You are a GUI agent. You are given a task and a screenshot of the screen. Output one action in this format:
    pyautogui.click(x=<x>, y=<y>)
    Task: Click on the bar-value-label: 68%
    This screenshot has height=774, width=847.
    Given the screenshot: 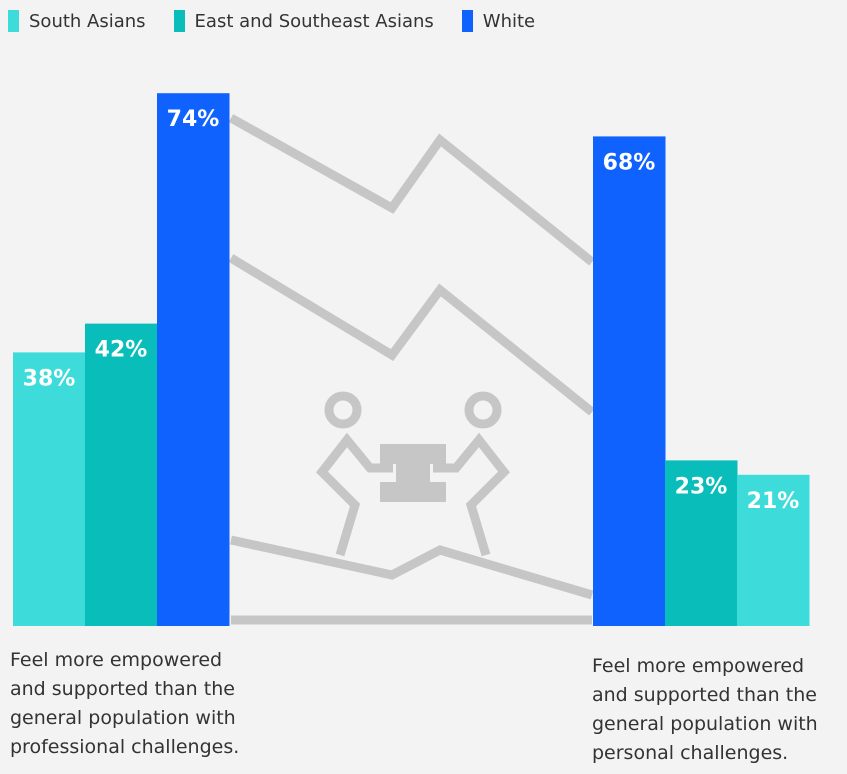 What is the action you would take?
    pyautogui.click(x=629, y=162)
    